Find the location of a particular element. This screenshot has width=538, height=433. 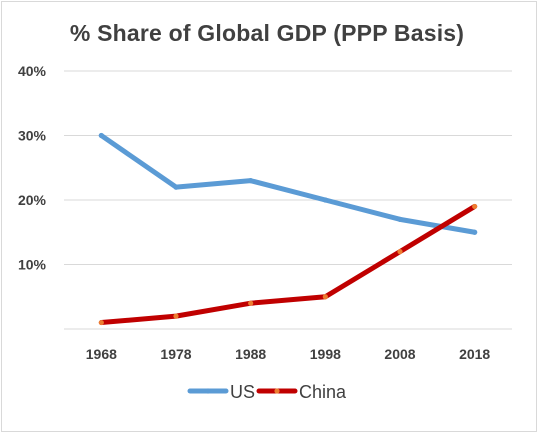

legend: US China is located at coordinates (267, 392).